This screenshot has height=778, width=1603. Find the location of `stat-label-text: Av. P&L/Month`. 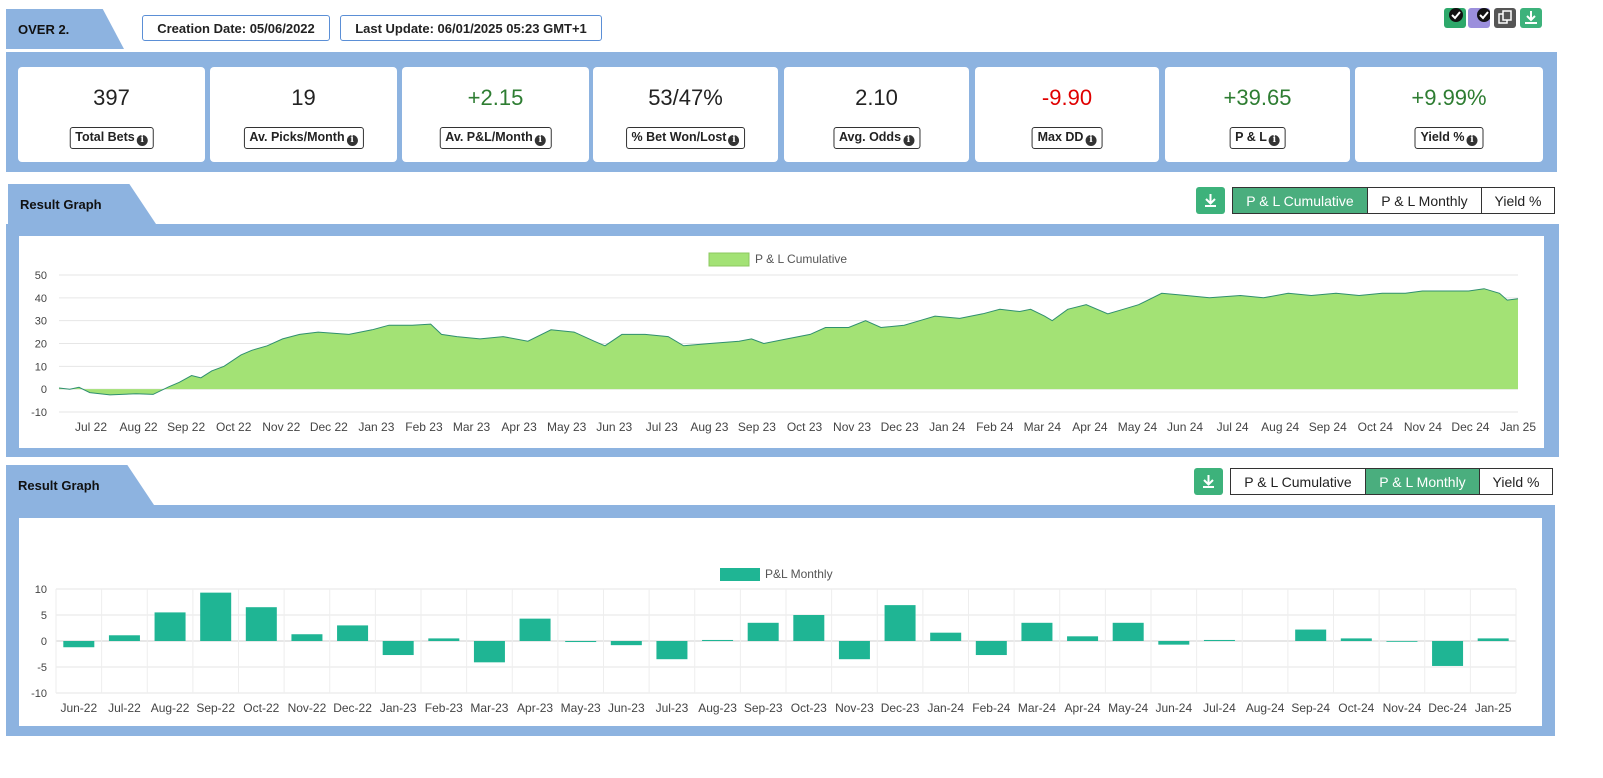

stat-label-text: Av. P&L/Month is located at coordinates (489, 137).